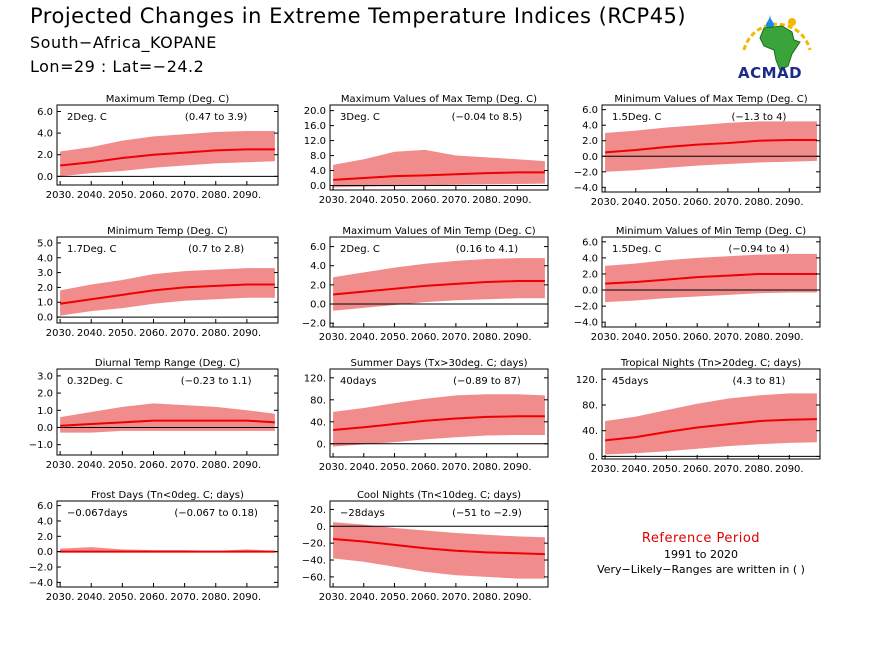 The width and height of the screenshot is (879, 659). What do you see at coordinates (487, 381) in the screenshot?
I see `chart-range: (−0.89 to 87)` at bounding box center [487, 381].